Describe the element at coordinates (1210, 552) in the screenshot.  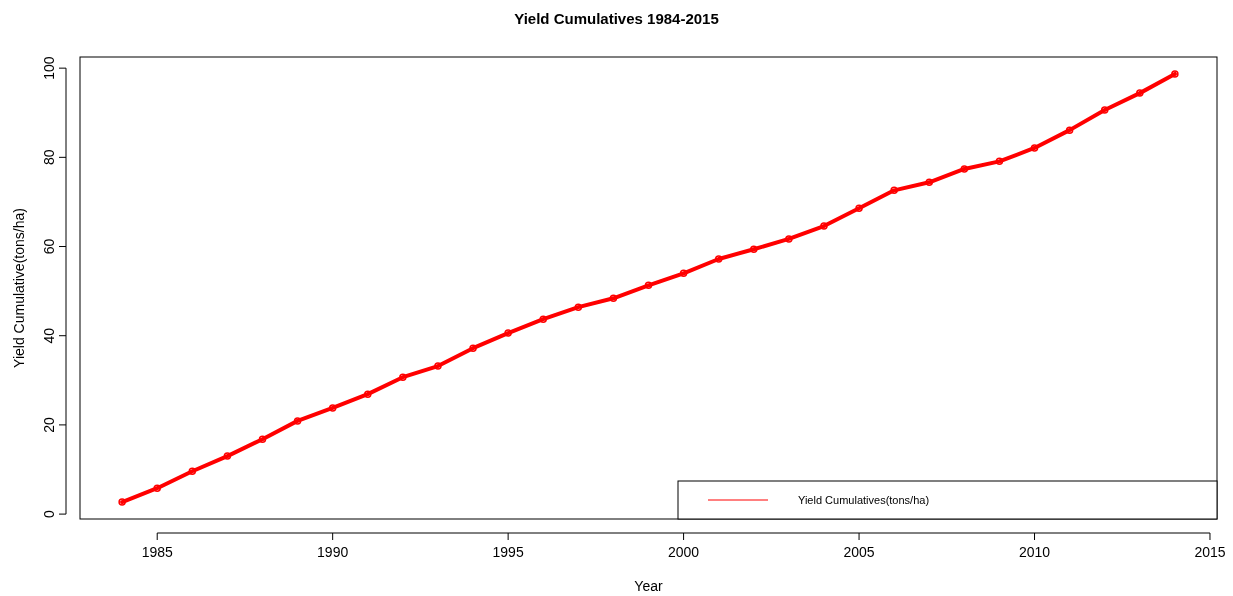
I see `x-tick-label: 2015` at that location.